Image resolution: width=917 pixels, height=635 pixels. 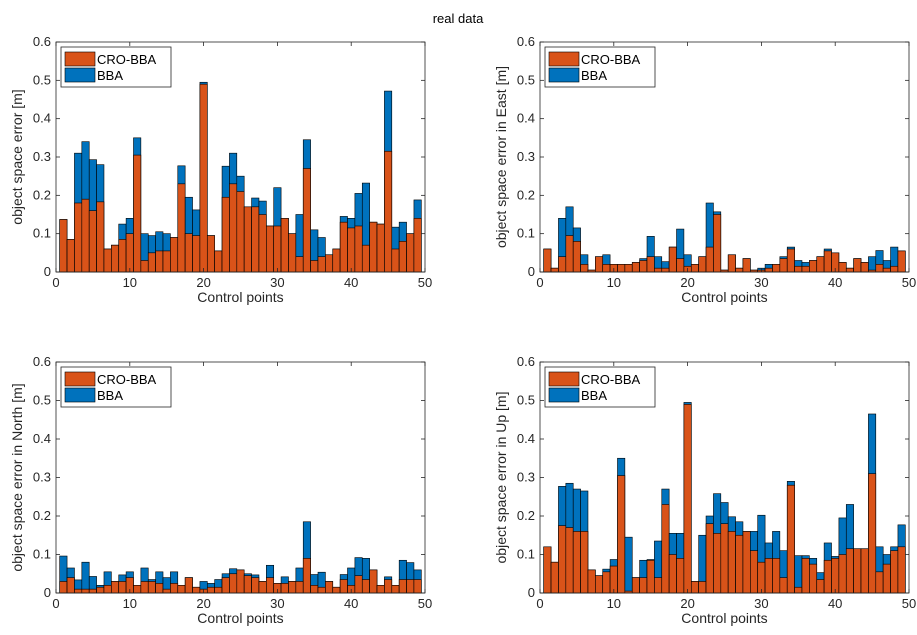 What do you see at coordinates (909, 282) in the screenshot?
I see `x-tick-label: 50` at bounding box center [909, 282].